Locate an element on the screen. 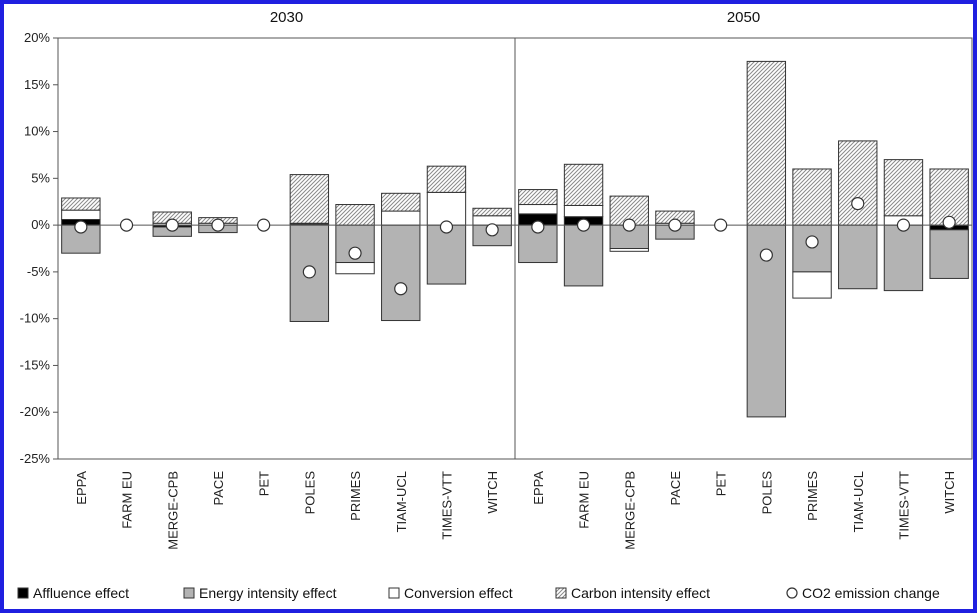 The image size is (977, 613). y-tick-label: 0% is located at coordinates (40, 224).